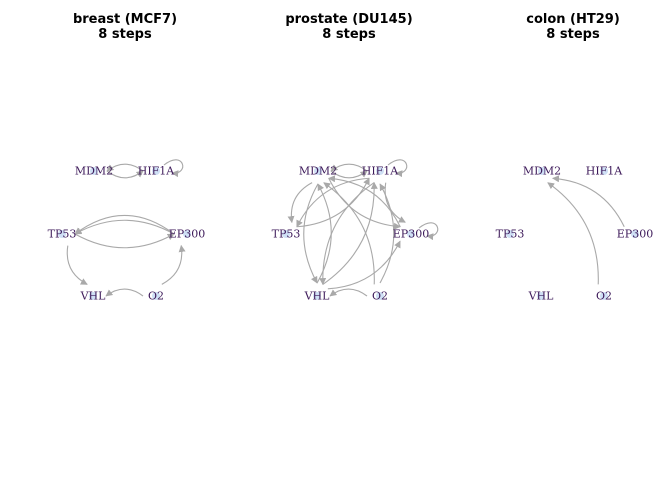  Describe the element at coordinates (173, 264) in the screenshot. I see `edge-o2-to-ep300` at that location.